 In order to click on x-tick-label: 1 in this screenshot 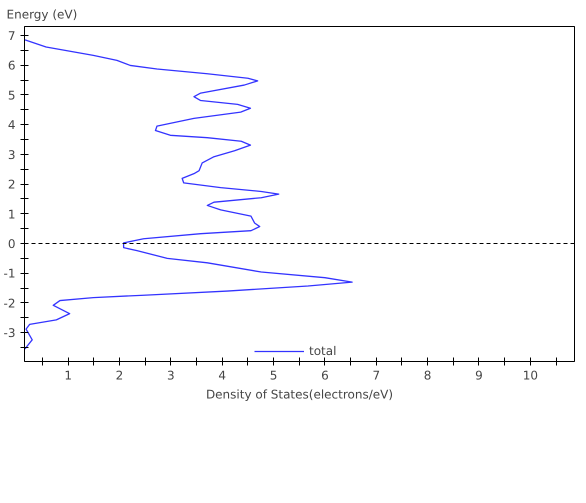, I will do `click(68, 375)`.